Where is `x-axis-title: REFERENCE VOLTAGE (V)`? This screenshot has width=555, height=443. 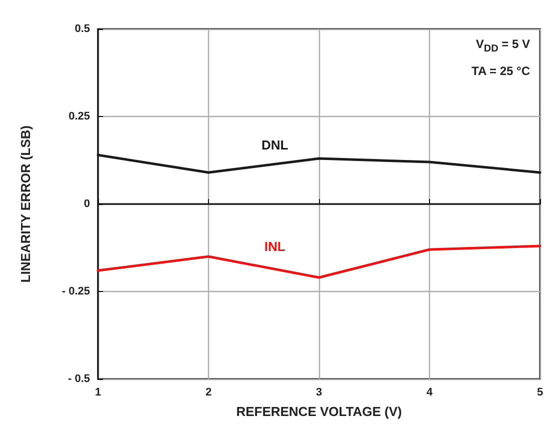 x-axis-title: REFERENCE VOLTAGE (V) is located at coordinates (319, 411).